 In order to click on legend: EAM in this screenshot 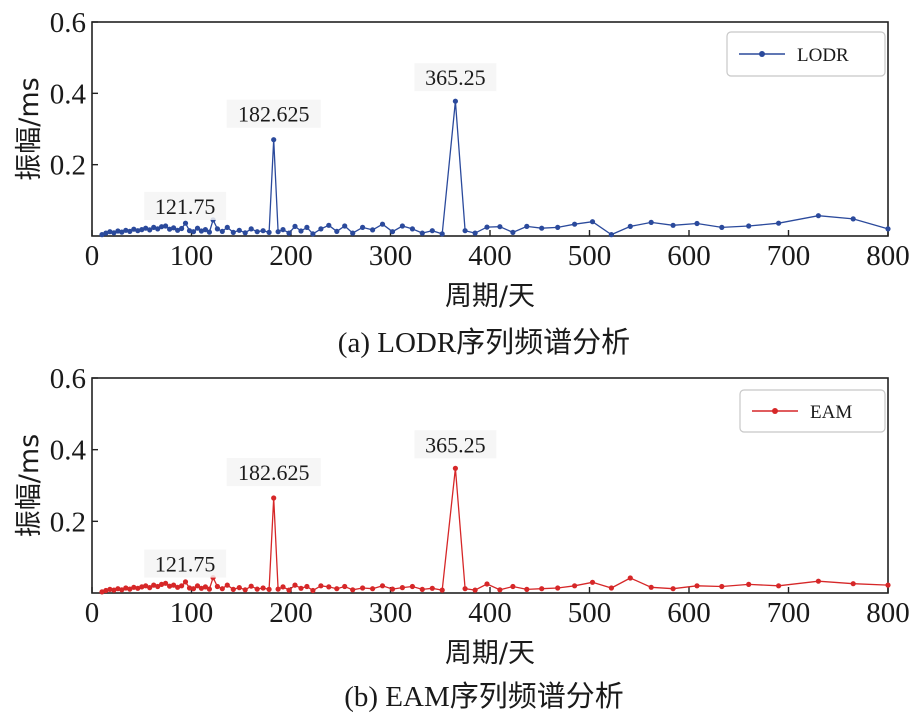, I will do `click(812, 411)`.